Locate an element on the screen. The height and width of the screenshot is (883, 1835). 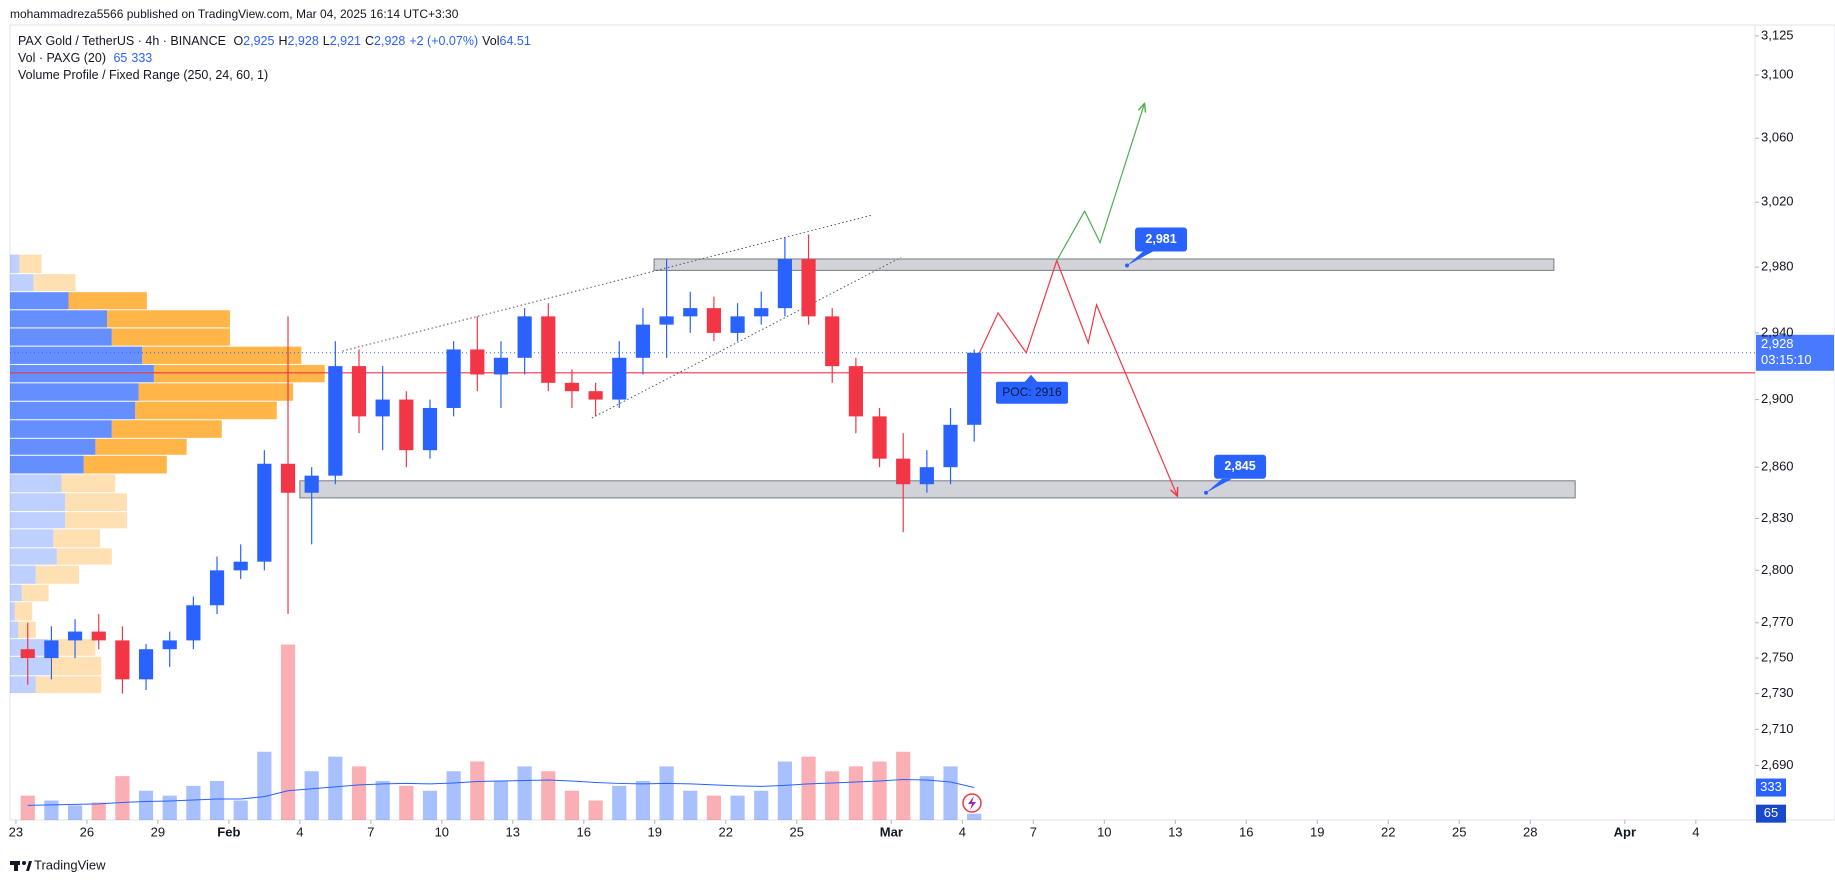
poc-box is located at coordinates (1031, 392).